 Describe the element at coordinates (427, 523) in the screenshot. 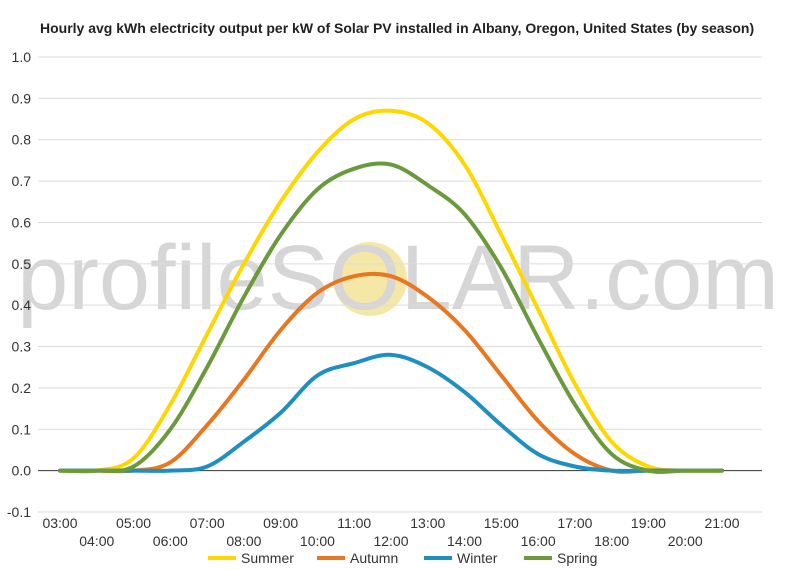

I see `x-tick-label: 13:00` at that location.